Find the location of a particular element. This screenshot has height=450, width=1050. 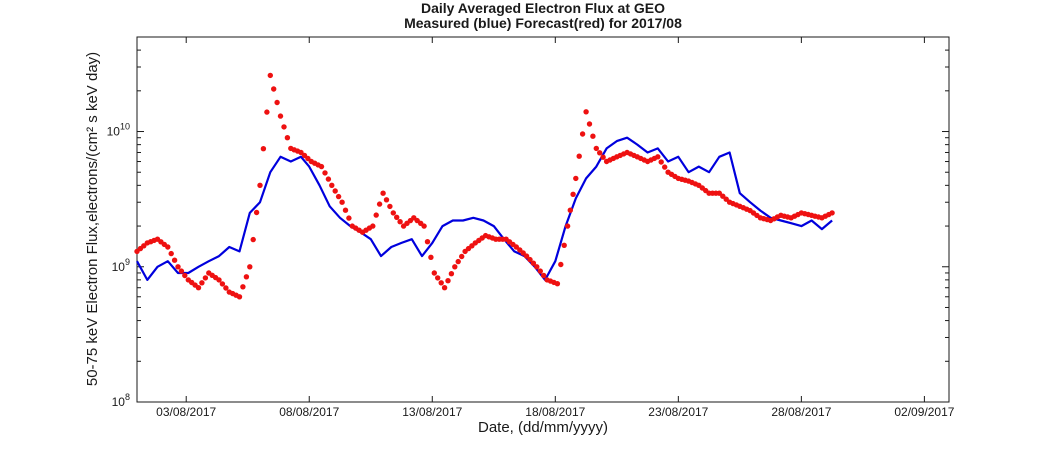

x-axis-label: Date, (dd/mm/yyyy) is located at coordinates (543, 427).